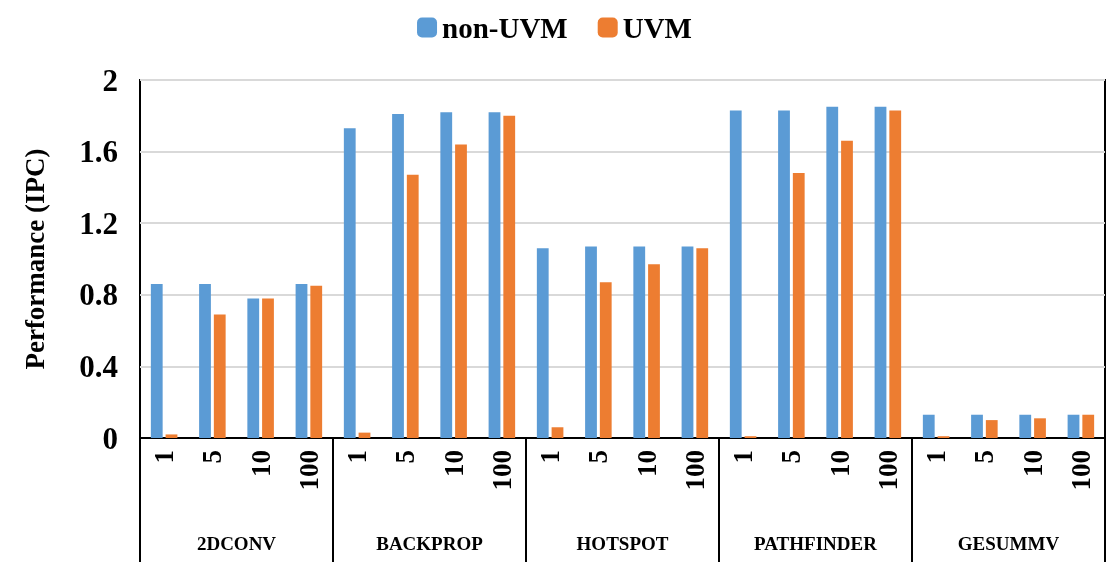 This screenshot has width=1109, height=562. I want to click on y-tick-label: 0, so click(110, 438).